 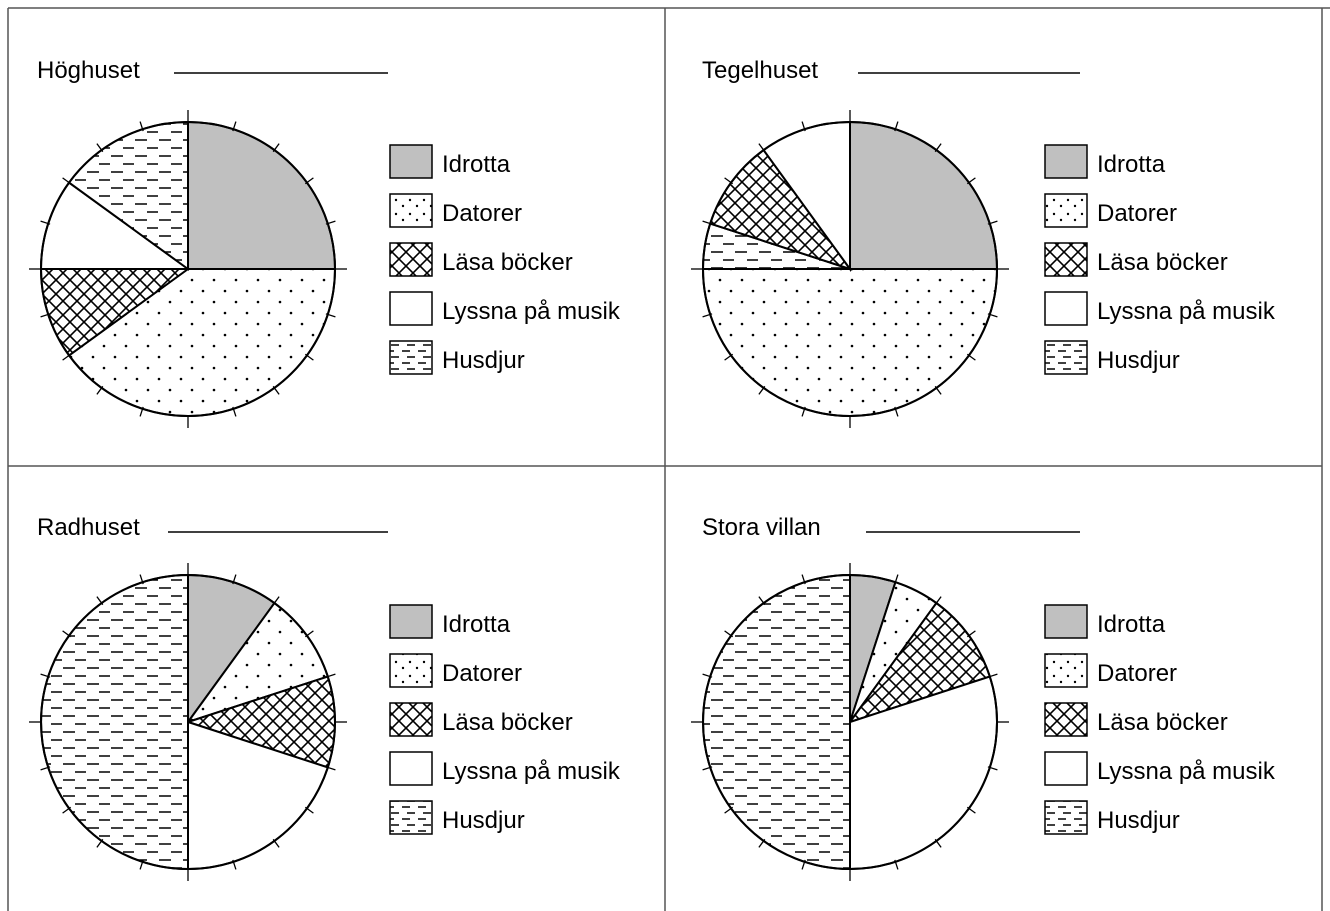 I want to click on pie-slice-datorer, so click(x=850, y=342).